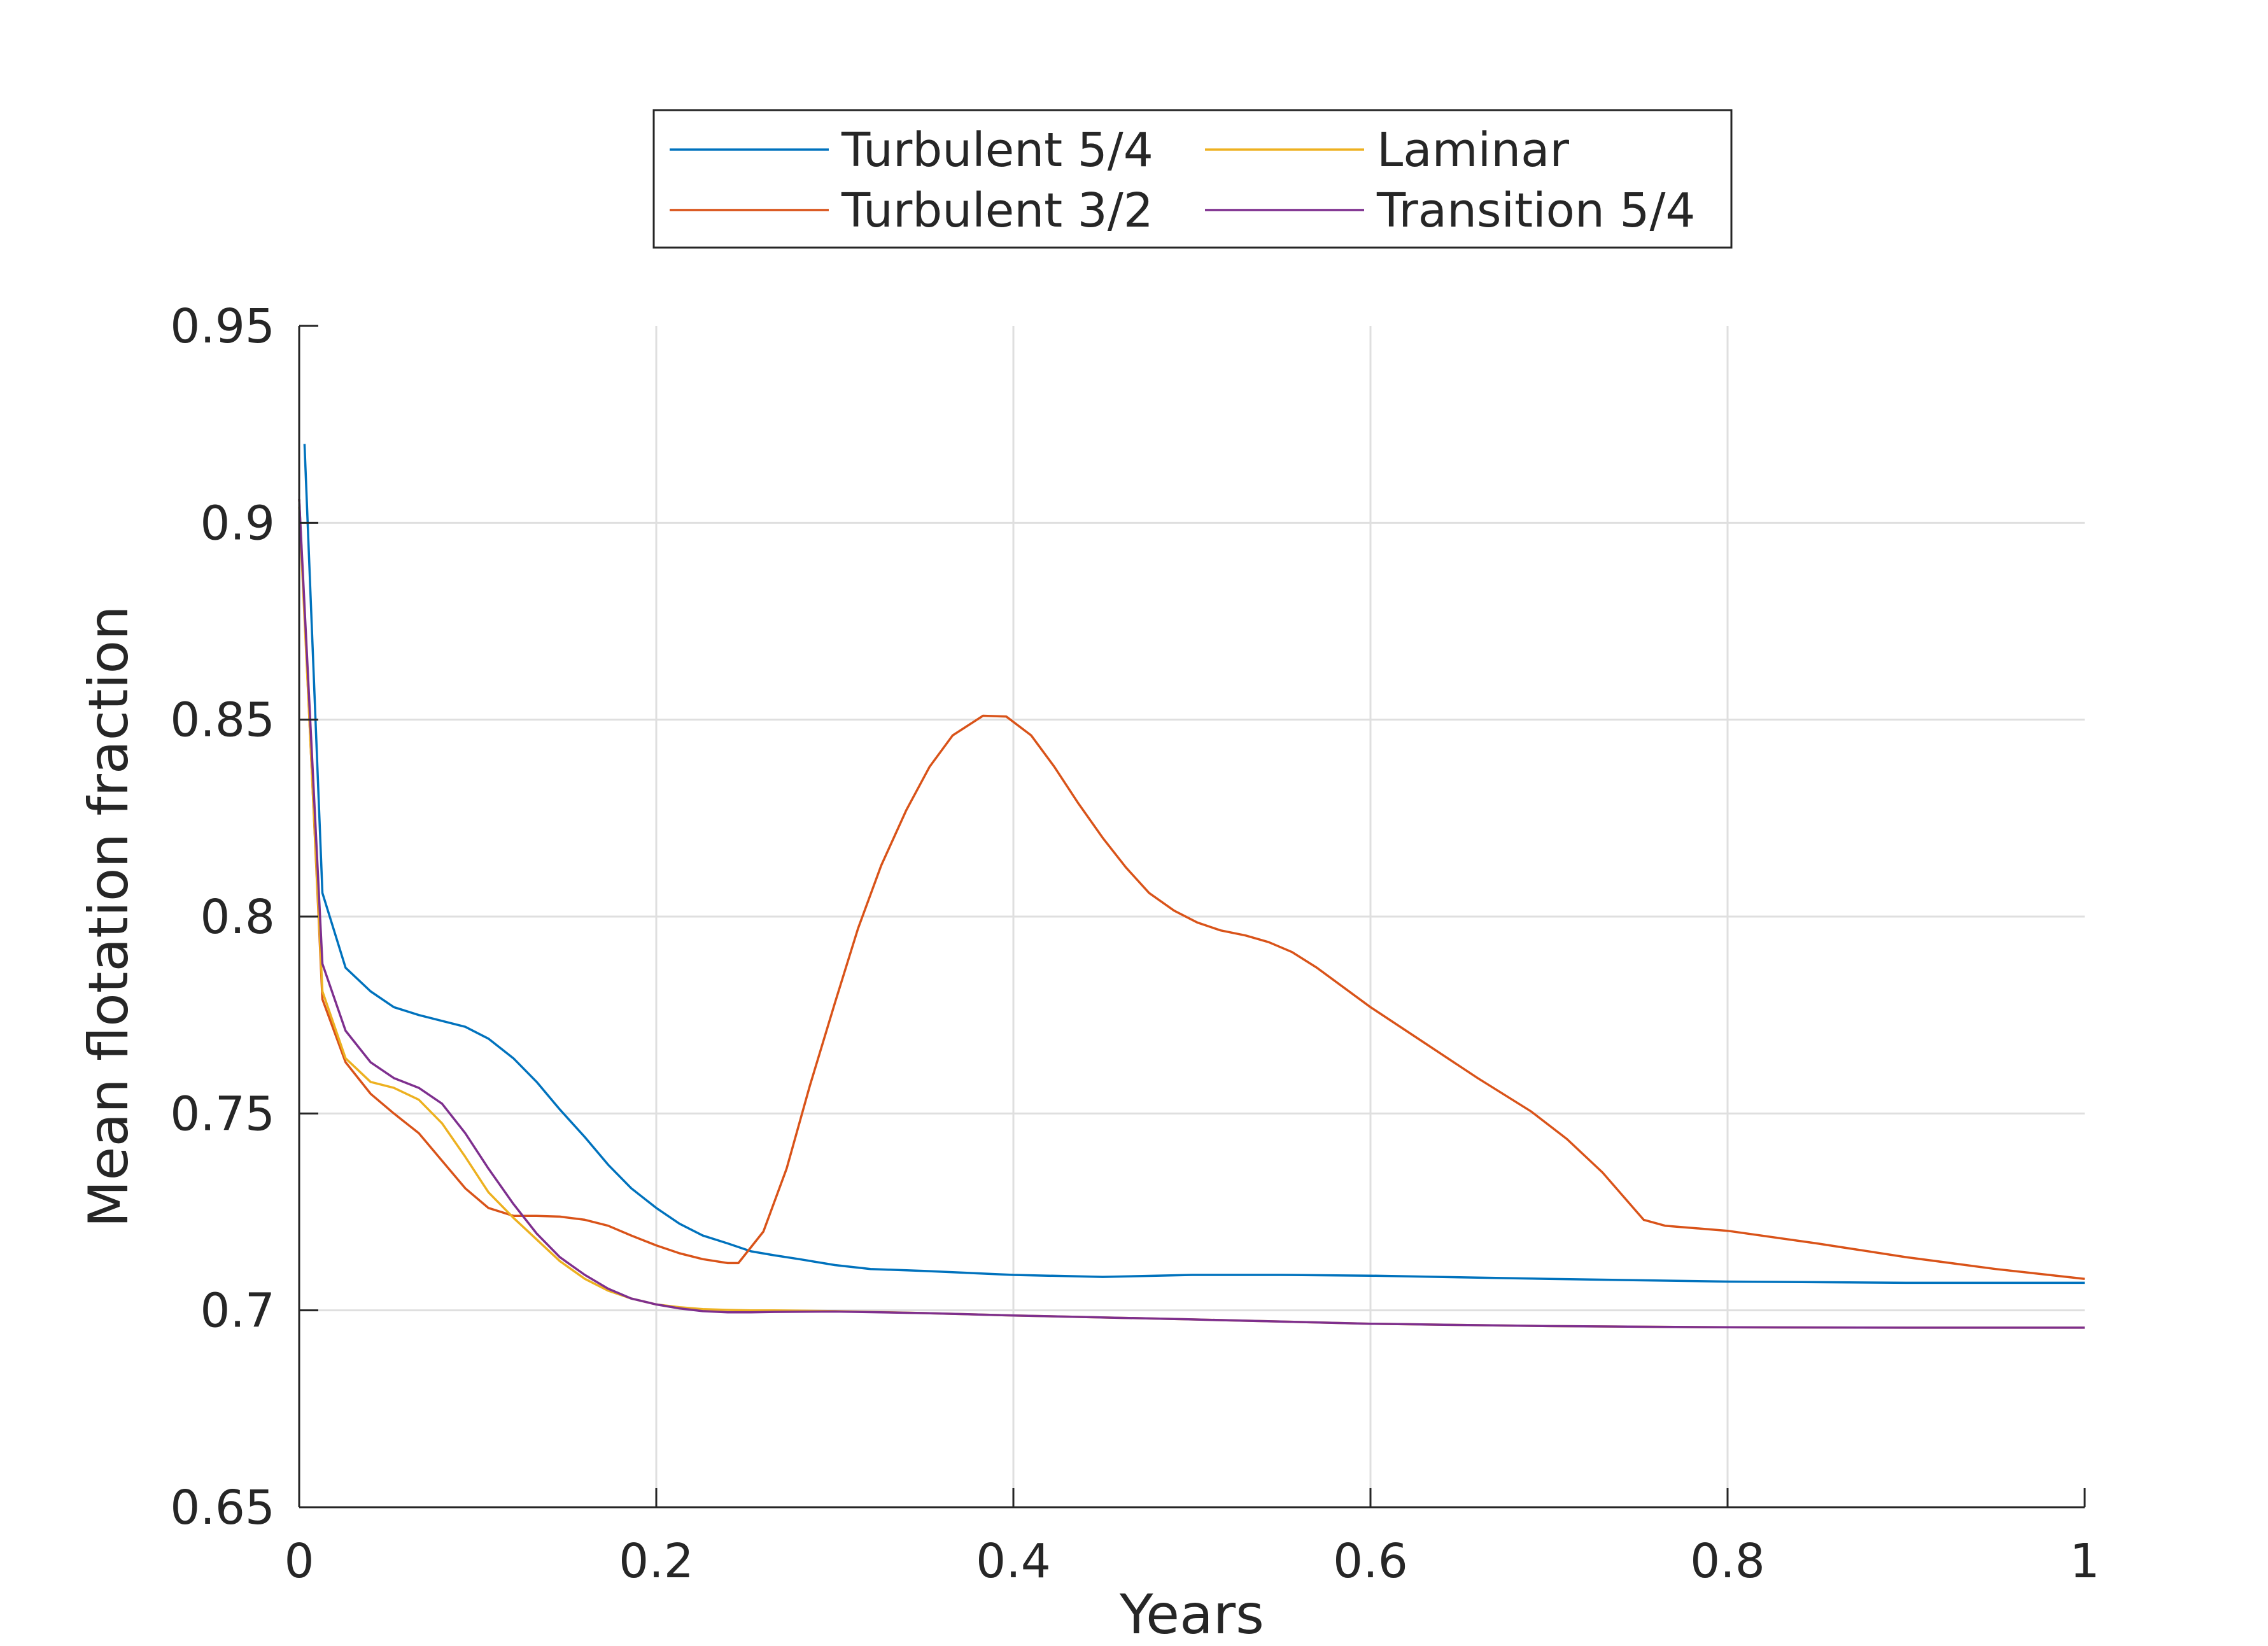 The height and width of the screenshot is (1646, 2268). Describe the element at coordinates (237, 917) in the screenshot. I see `y-tick-label-3: 0.8` at that location.